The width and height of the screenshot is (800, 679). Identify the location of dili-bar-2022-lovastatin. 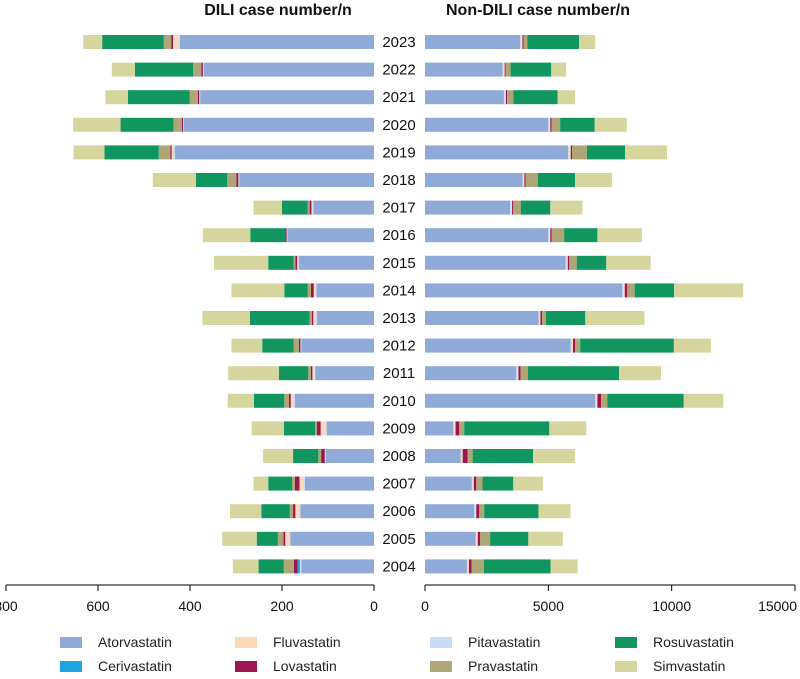
(202, 69).